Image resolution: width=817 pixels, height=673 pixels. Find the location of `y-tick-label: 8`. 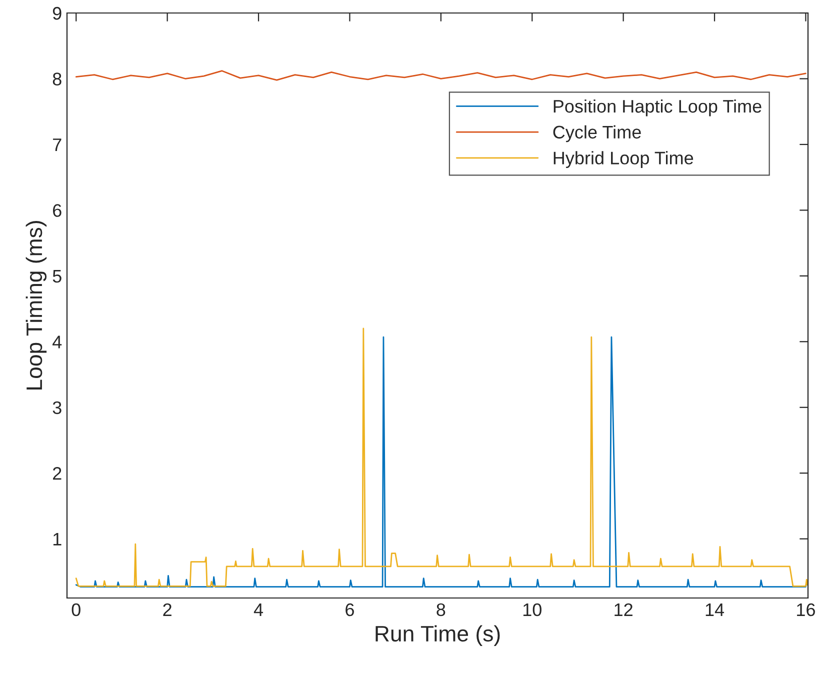

y-tick-label: 8 is located at coordinates (57, 79).